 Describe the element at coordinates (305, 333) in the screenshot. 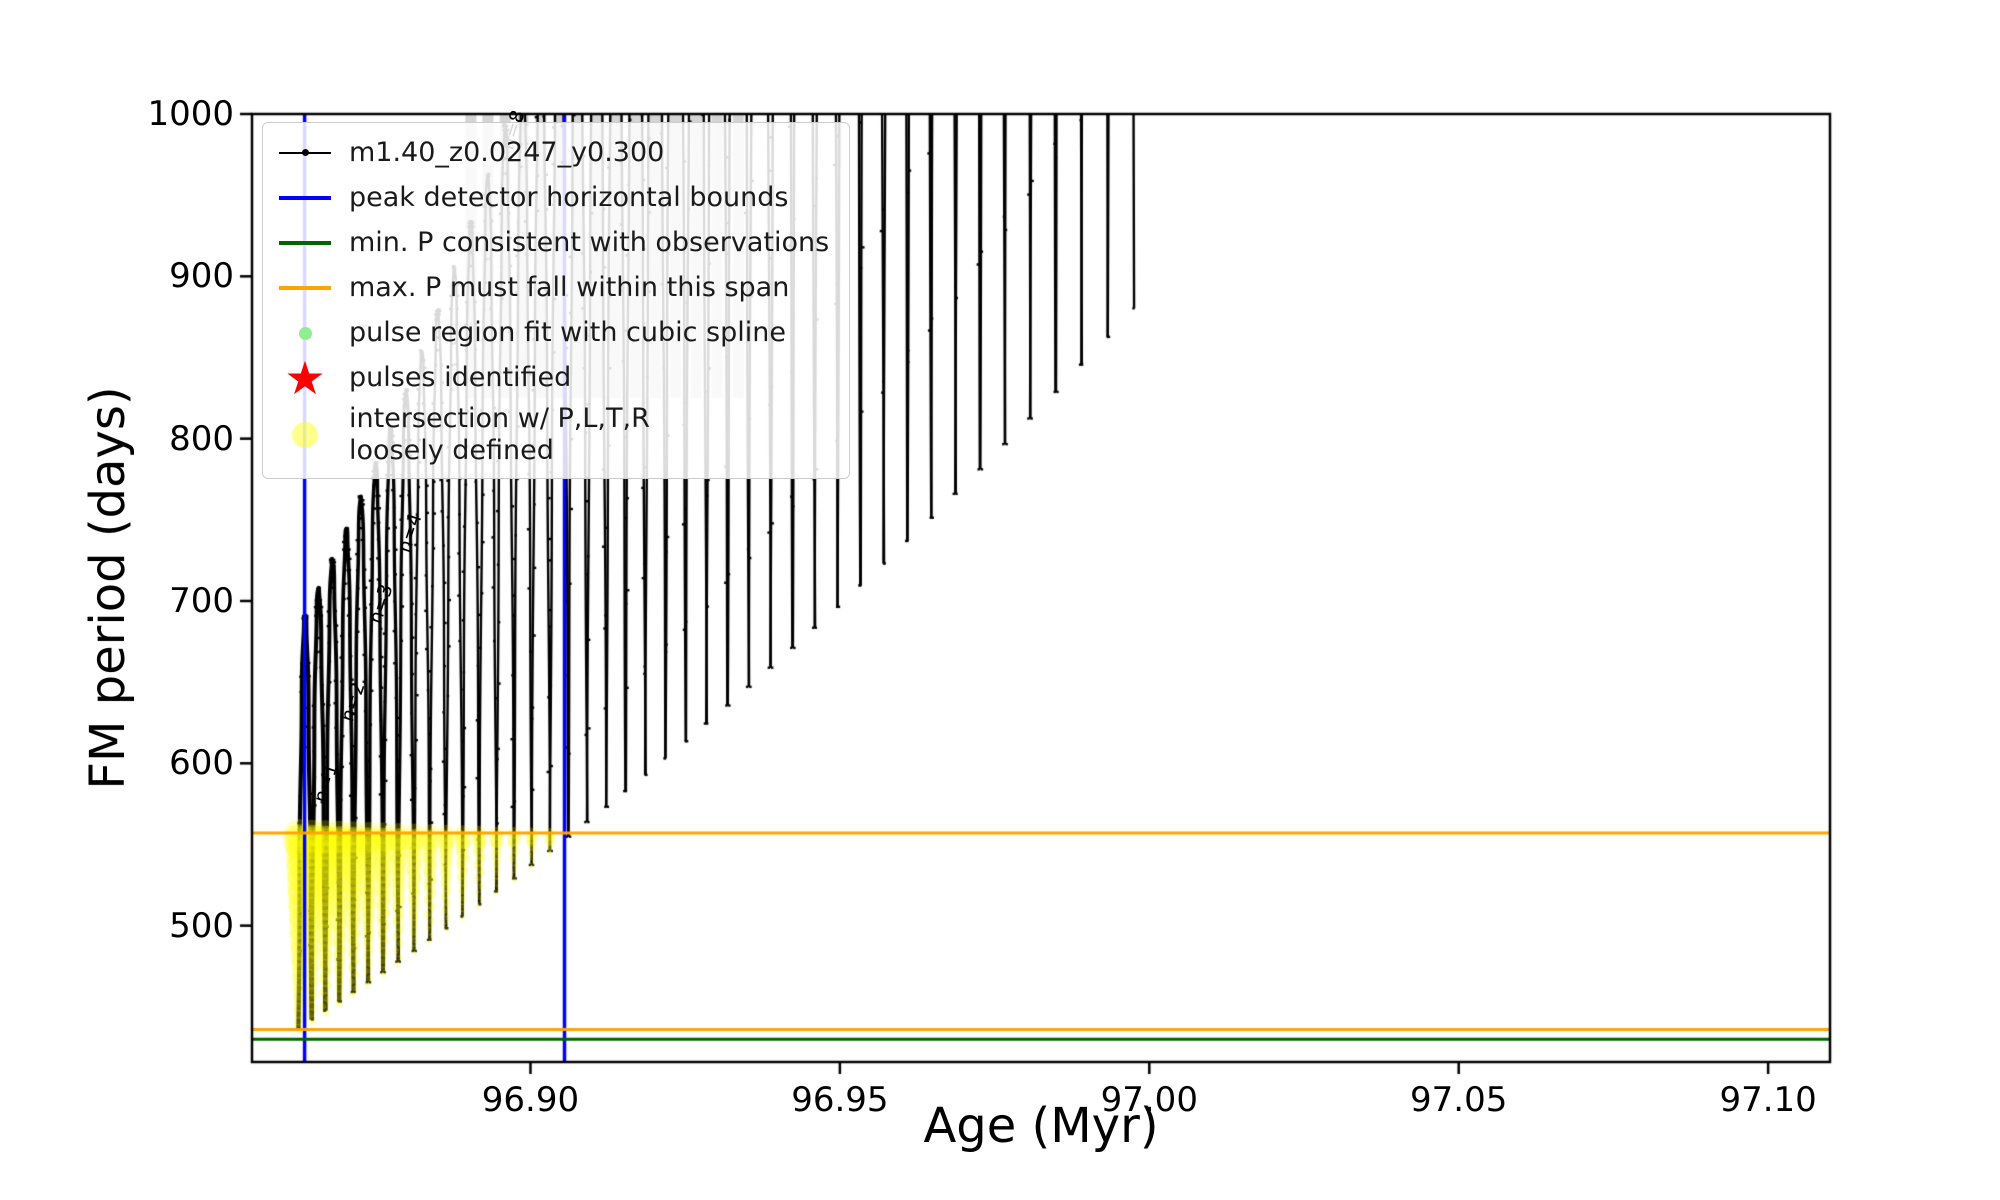

I see `legend-marker-dot-icon` at that location.